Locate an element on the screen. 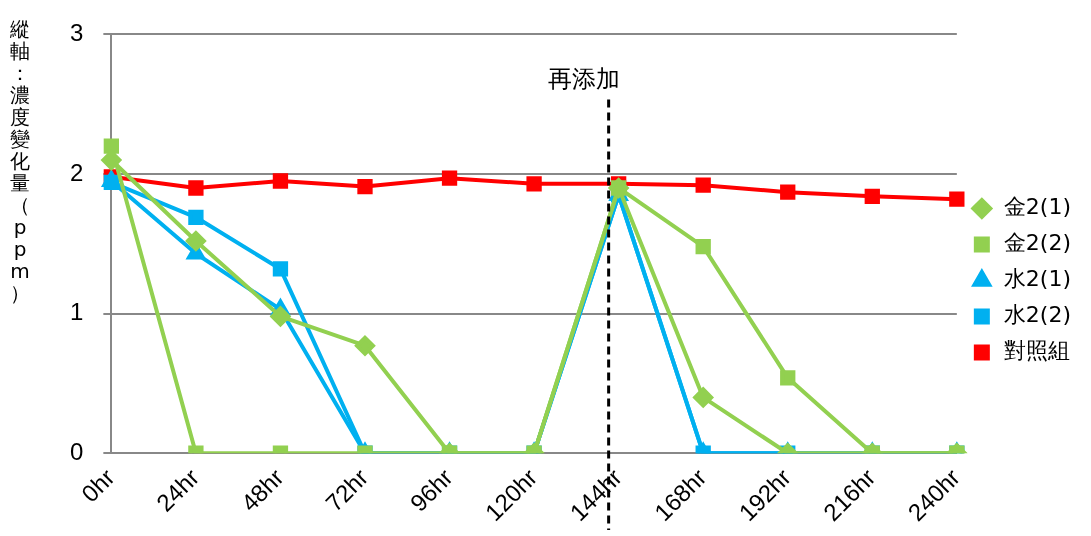 The height and width of the screenshot is (536, 1091). ref-line-label: 再添加 is located at coordinates (583, 78).